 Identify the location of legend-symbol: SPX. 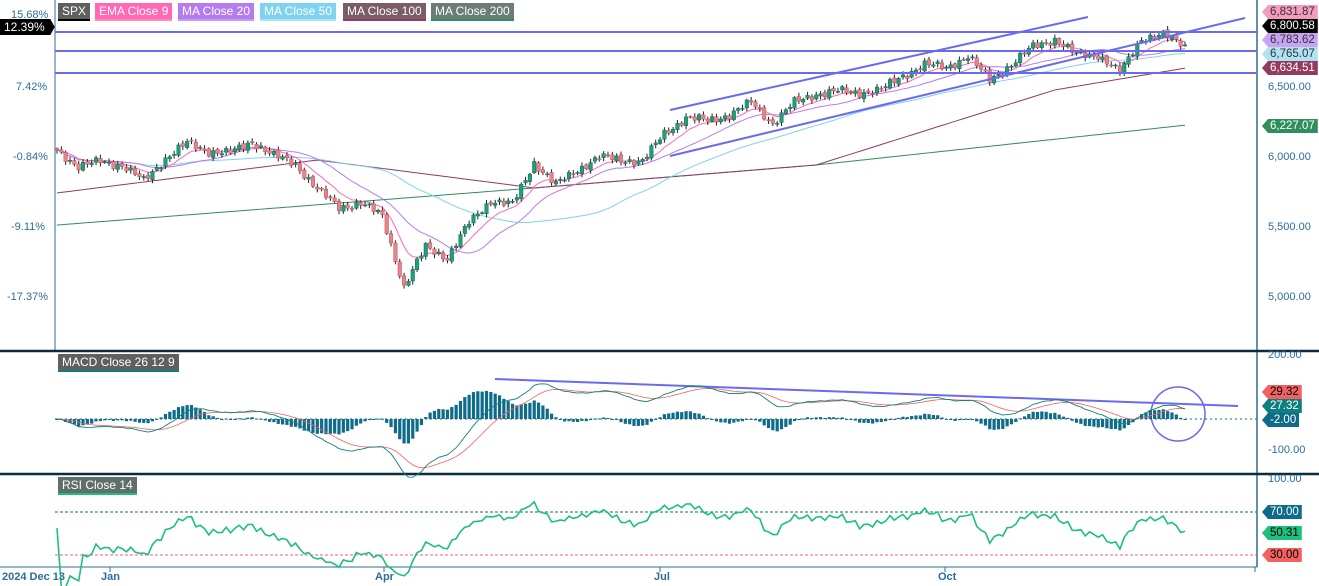
(74, 12).